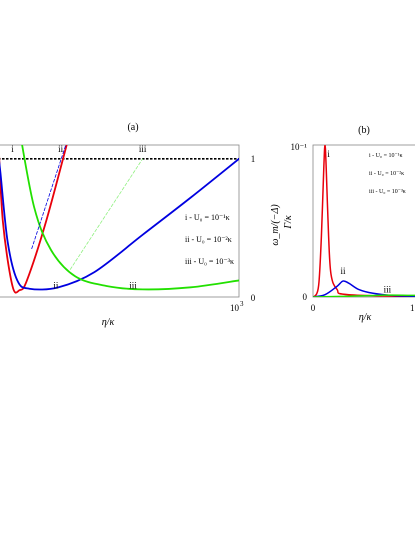  I want to click on panel-b-y-tick-bottom: 0, so click(305, 297).